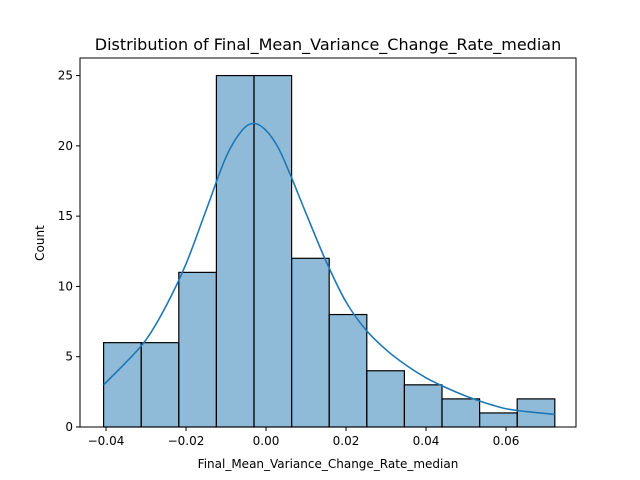 The height and width of the screenshot is (480, 640). Describe the element at coordinates (304, 437) in the screenshot. I see `x-axis: −0.04 −0.02 0.00 0.02 0.04 0.06` at that location.